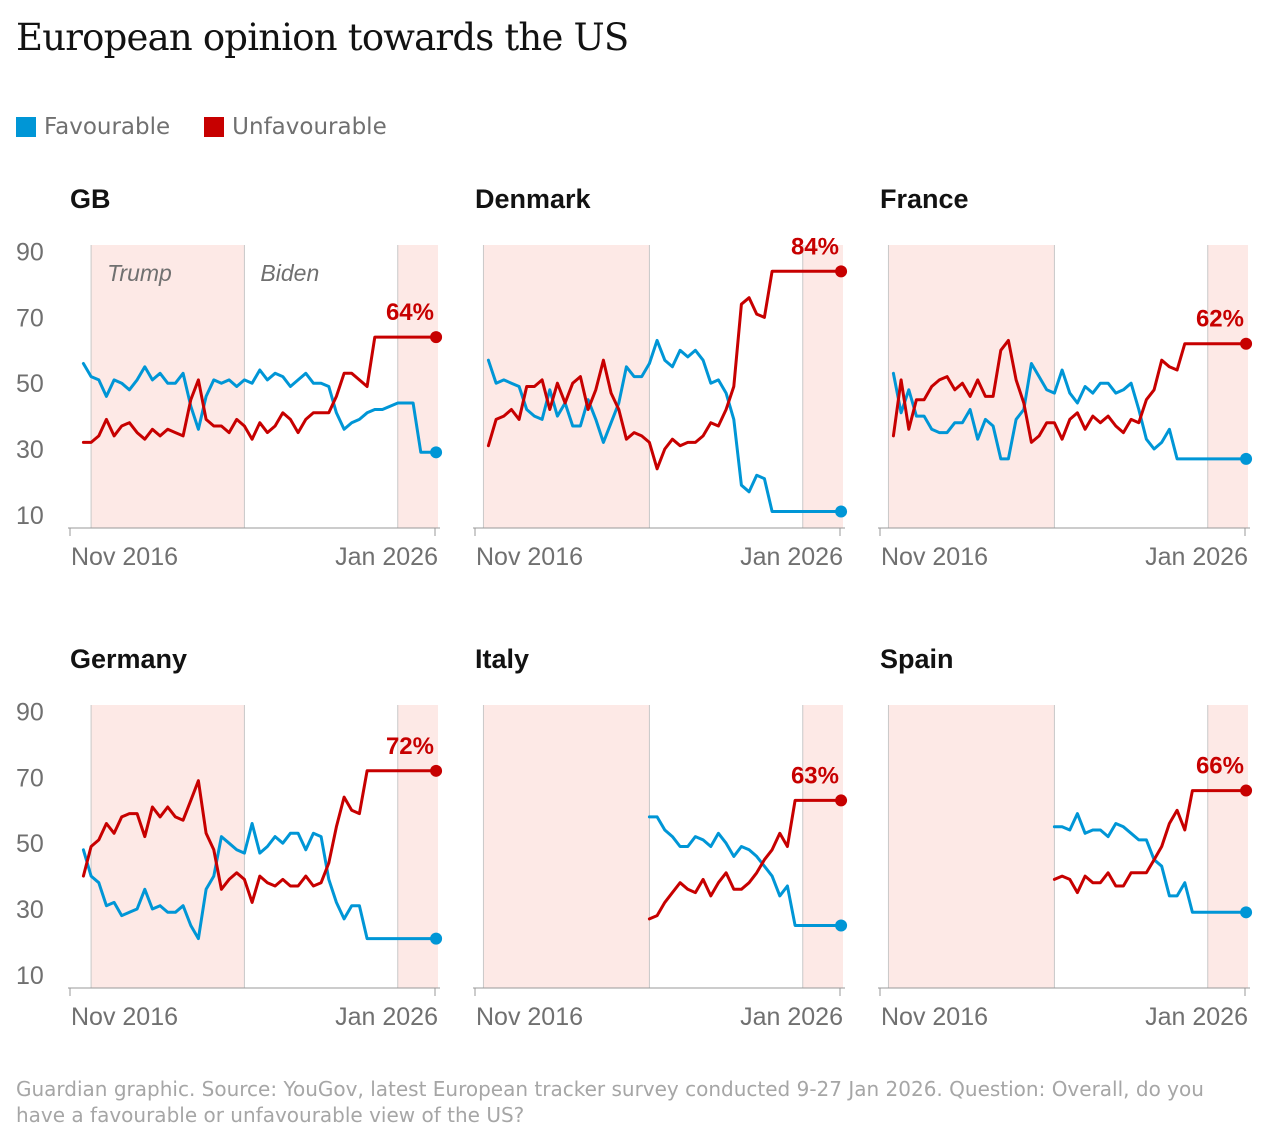 This screenshot has height=1147, width=1270. I want to click on legend-item-unfavourable: Unfavourable, so click(295, 127).